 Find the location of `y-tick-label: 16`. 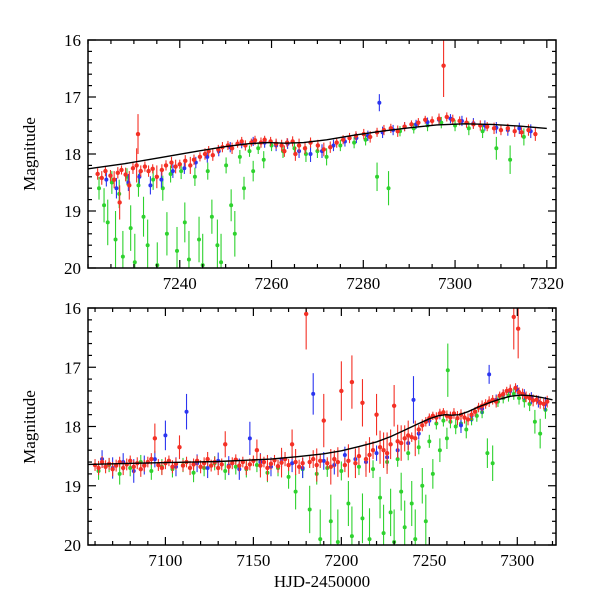

y-tick-label: 16 is located at coordinates (72, 40).